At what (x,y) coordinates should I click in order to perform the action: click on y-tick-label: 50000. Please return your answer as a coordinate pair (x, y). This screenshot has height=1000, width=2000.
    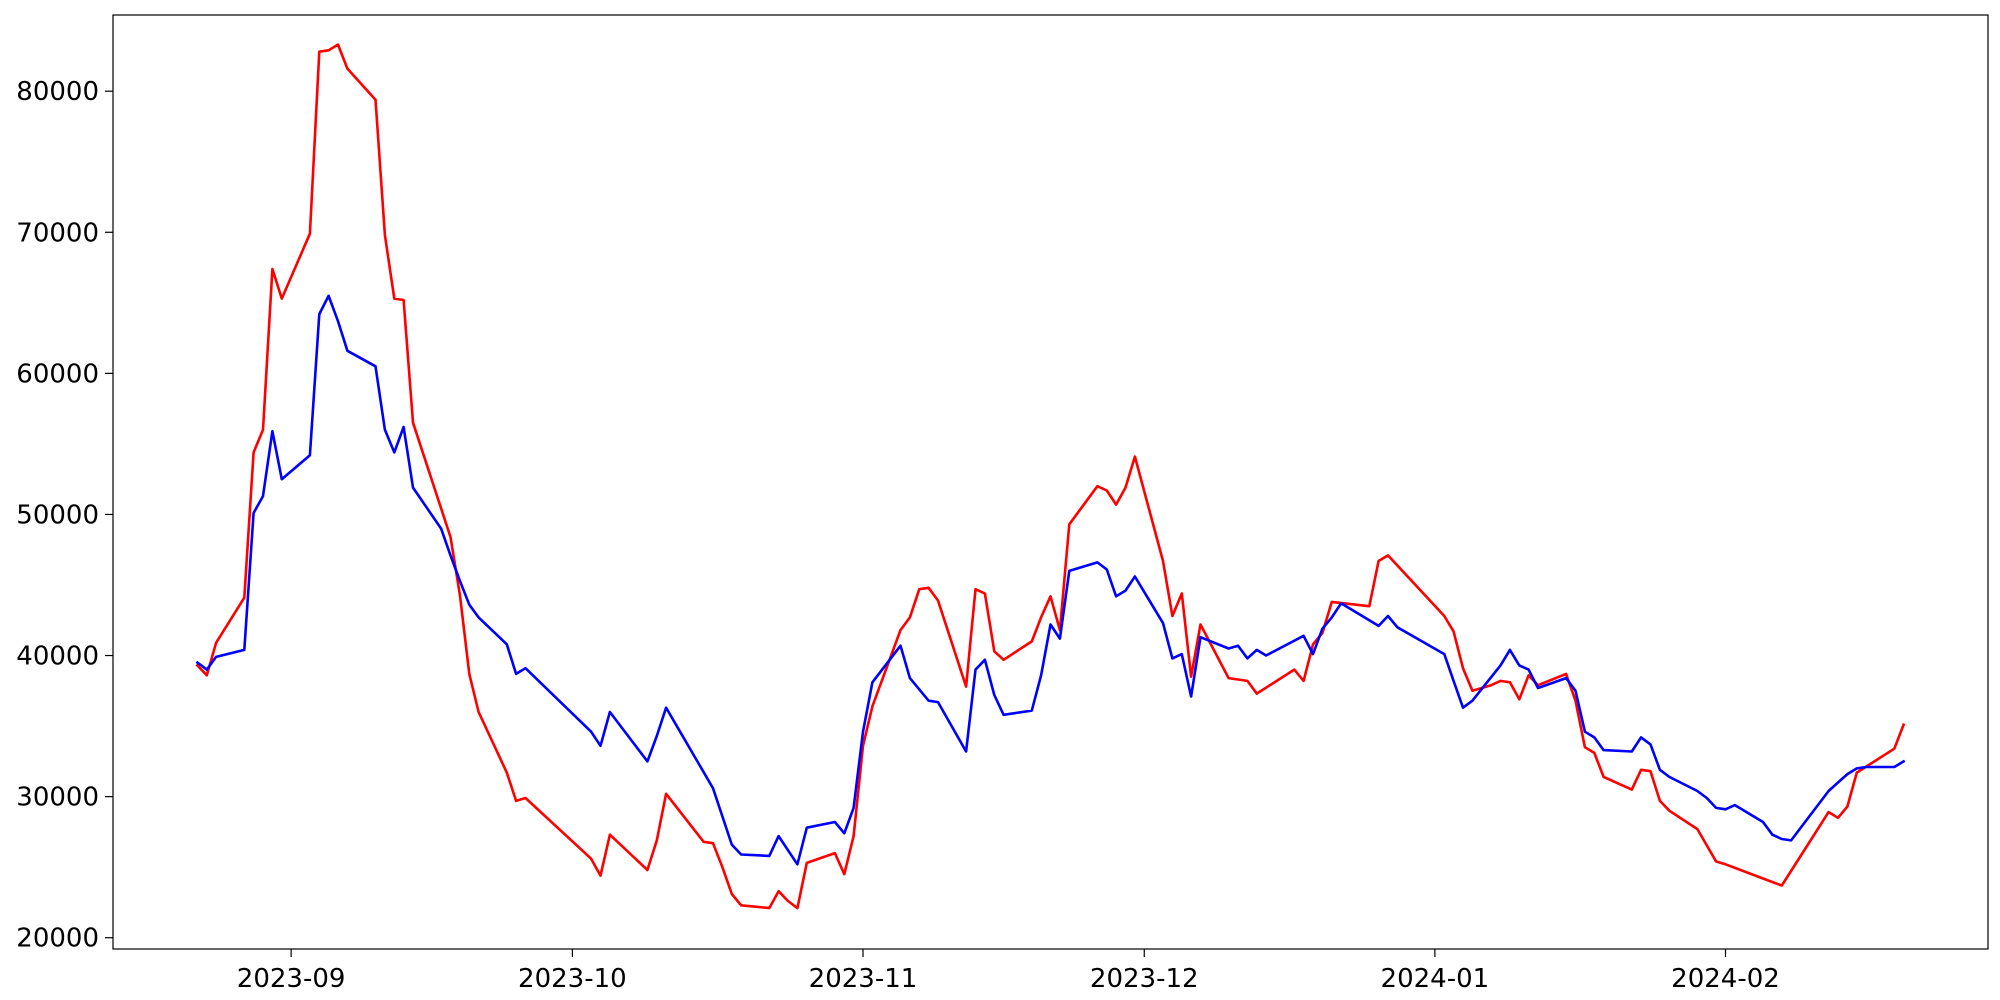
    Looking at the image, I should click on (57, 515).